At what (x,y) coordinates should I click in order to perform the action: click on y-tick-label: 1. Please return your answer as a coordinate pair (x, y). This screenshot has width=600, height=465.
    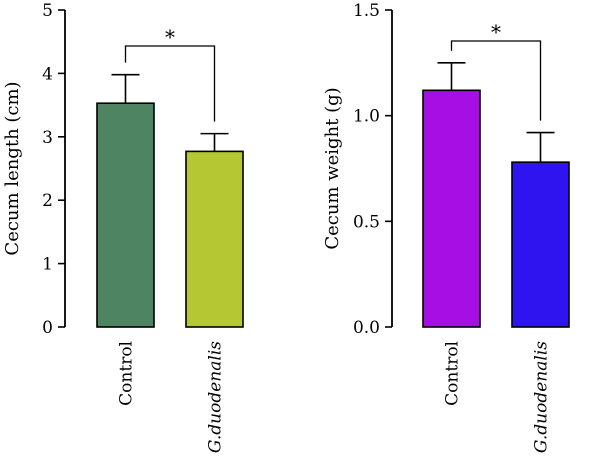
    Looking at the image, I should click on (47, 265).